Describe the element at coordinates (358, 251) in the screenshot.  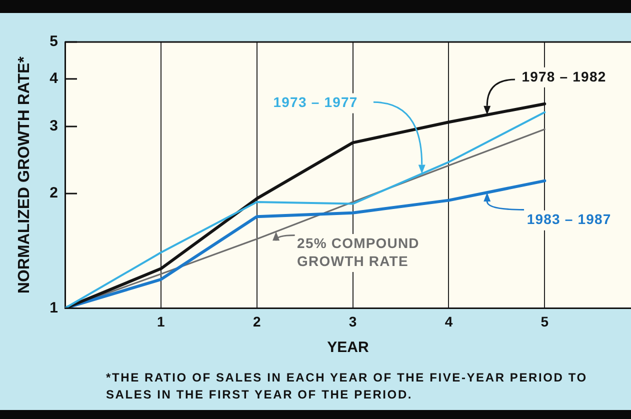
I see `legend-label: 25% COMPOUND GROWTH RATE` at that location.